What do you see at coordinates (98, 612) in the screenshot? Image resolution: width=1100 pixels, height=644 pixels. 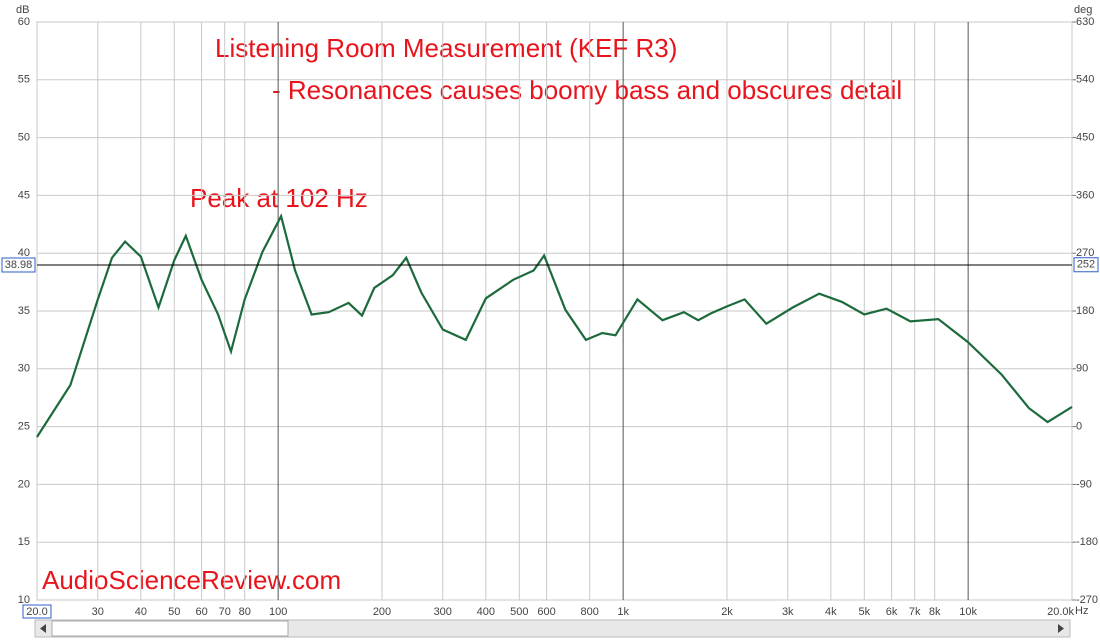 I see `x-tick-label: 30` at bounding box center [98, 612].